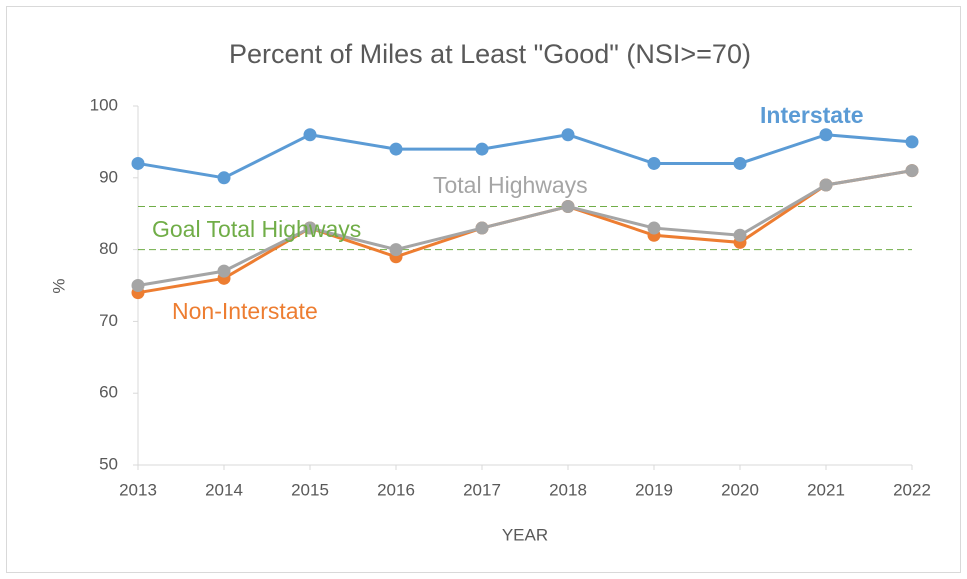 The width and height of the screenshot is (967, 579). What do you see at coordinates (256, 229) in the screenshot?
I see `annotation: Goal Total Highways` at bounding box center [256, 229].